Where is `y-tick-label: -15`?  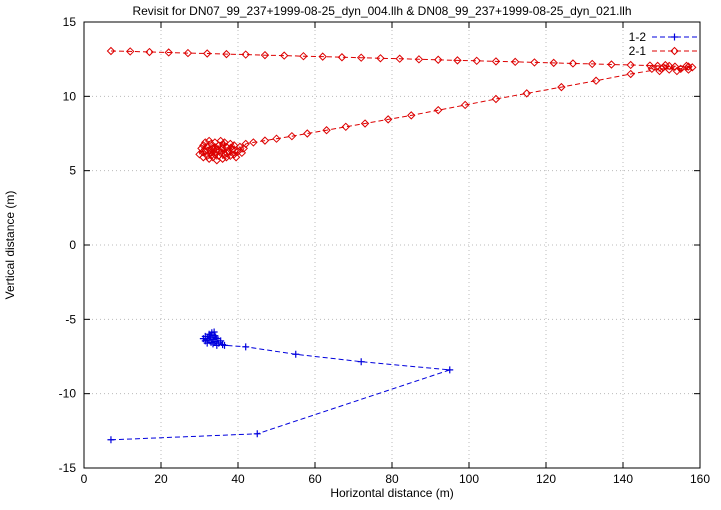
y-tick-label: -15 is located at coordinates (68, 468).